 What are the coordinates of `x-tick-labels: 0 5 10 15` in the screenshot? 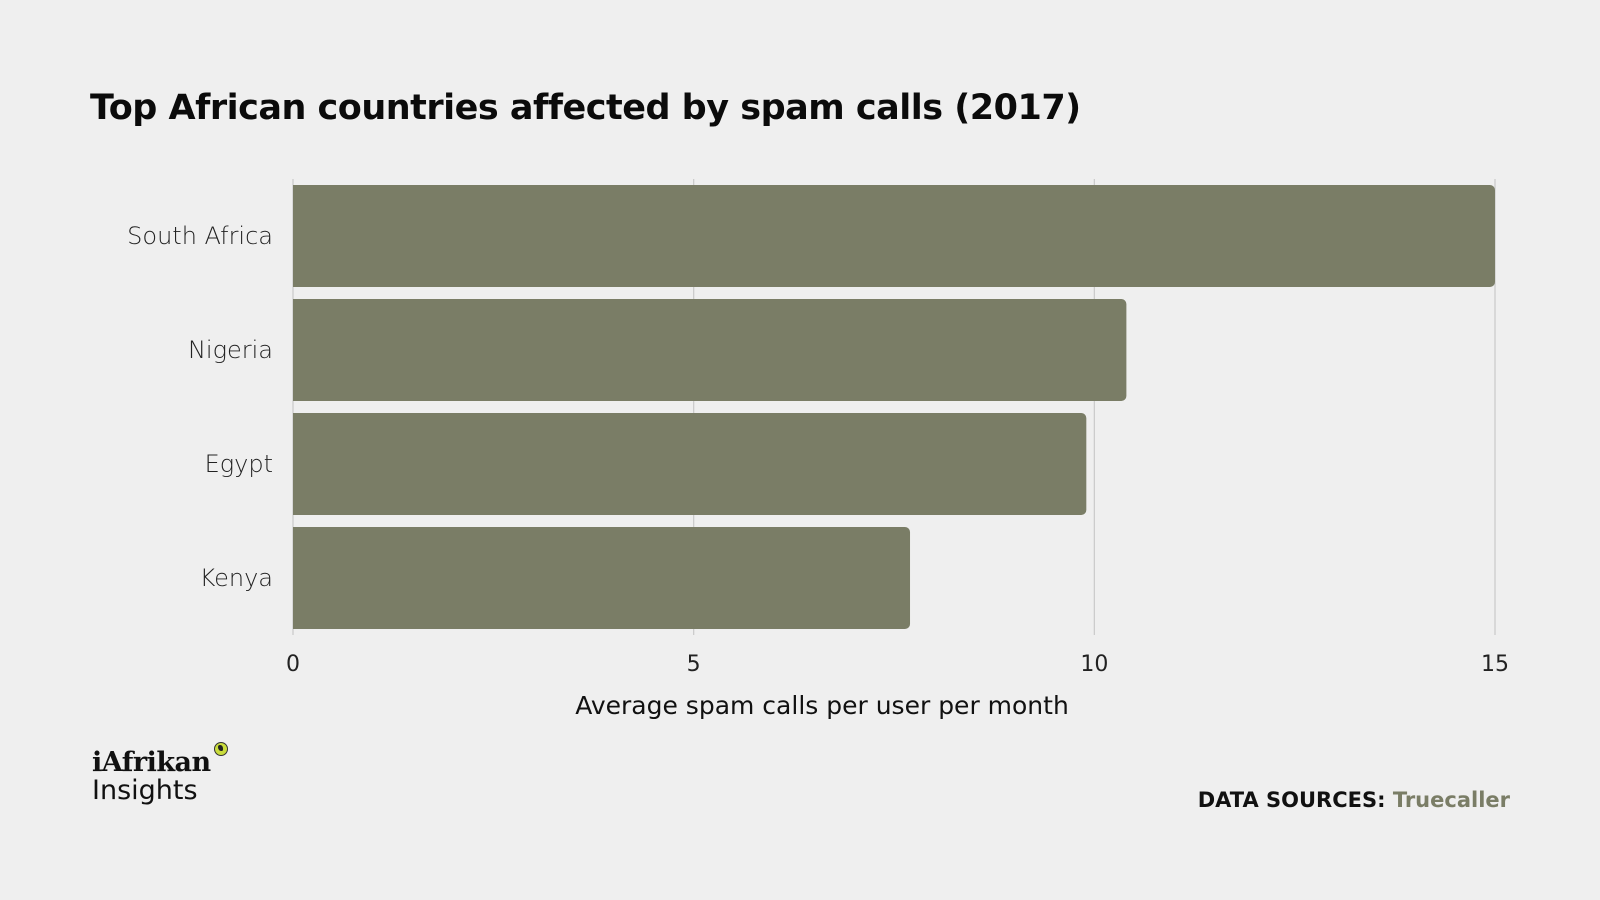 It's located at (897, 664).